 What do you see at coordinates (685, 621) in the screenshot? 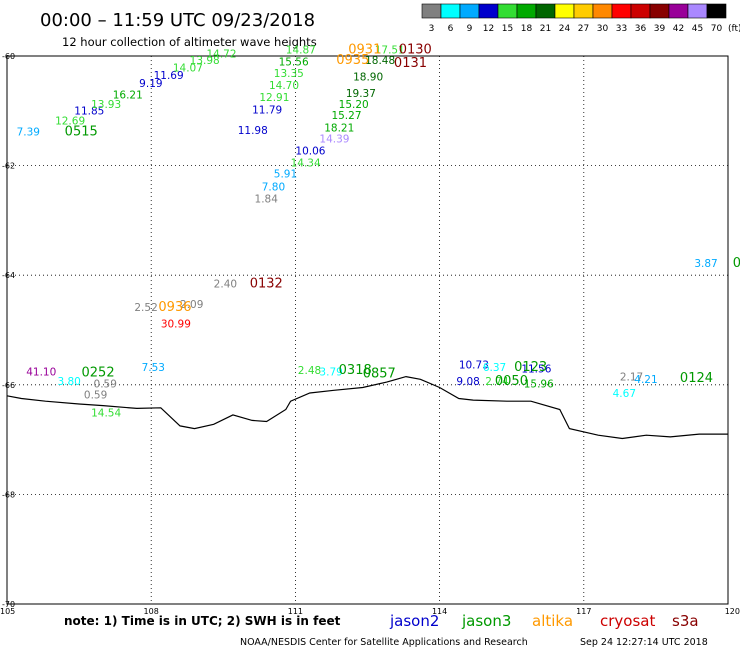
I see `satellite-s3a: s3a` at bounding box center [685, 621].